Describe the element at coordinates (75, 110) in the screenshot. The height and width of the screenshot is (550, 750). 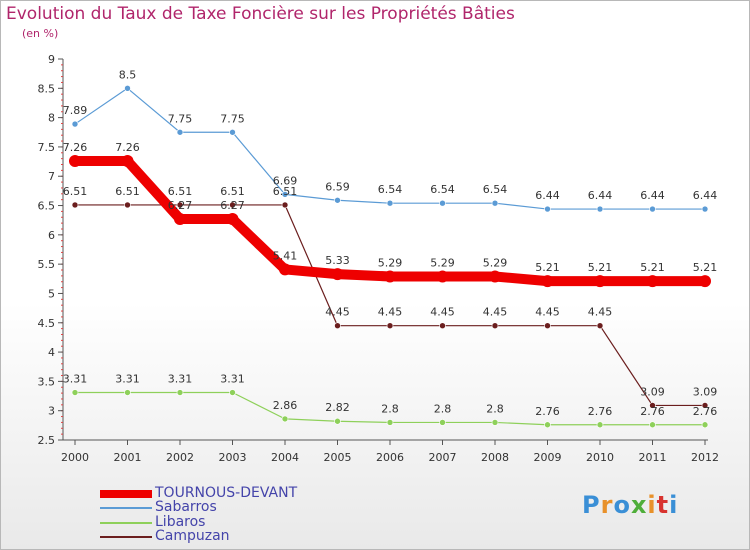
I see `data-label: 7.89` at that location.